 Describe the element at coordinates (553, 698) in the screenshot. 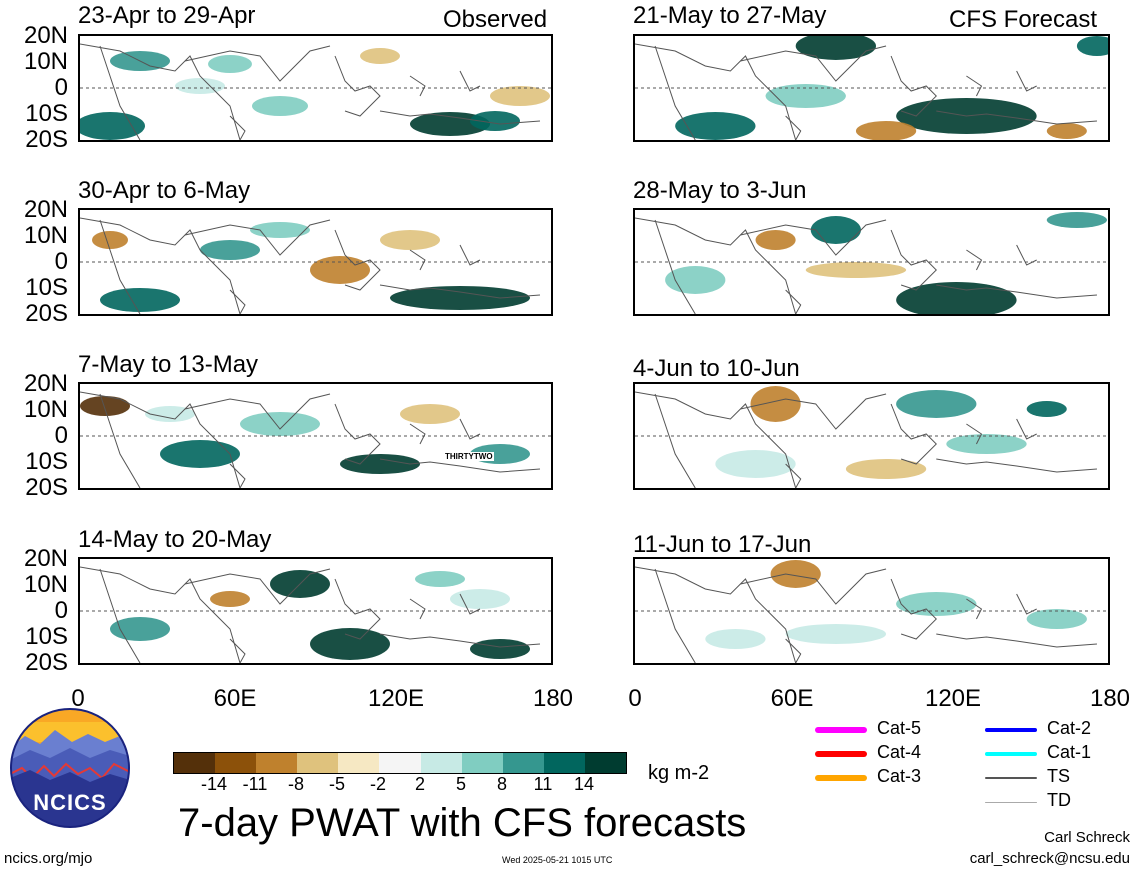

I see `lon-label-left-180: 180` at that location.